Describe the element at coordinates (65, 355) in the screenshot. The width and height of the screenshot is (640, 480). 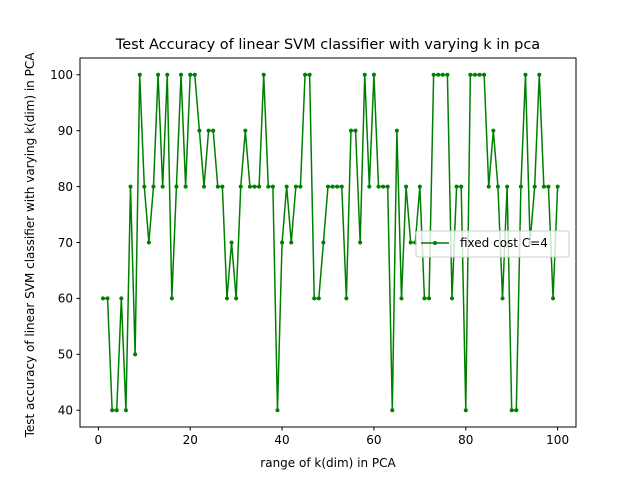
I see `y-tick-label: 50` at that location.